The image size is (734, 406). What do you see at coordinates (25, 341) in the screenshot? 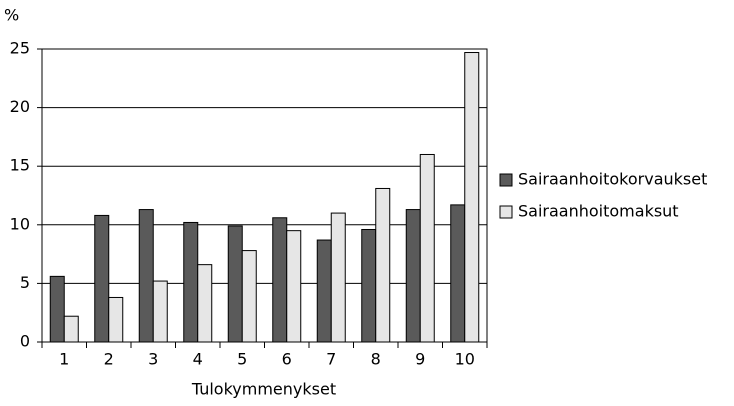
I see `y-tick-label: 0` at bounding box center [25, 341].